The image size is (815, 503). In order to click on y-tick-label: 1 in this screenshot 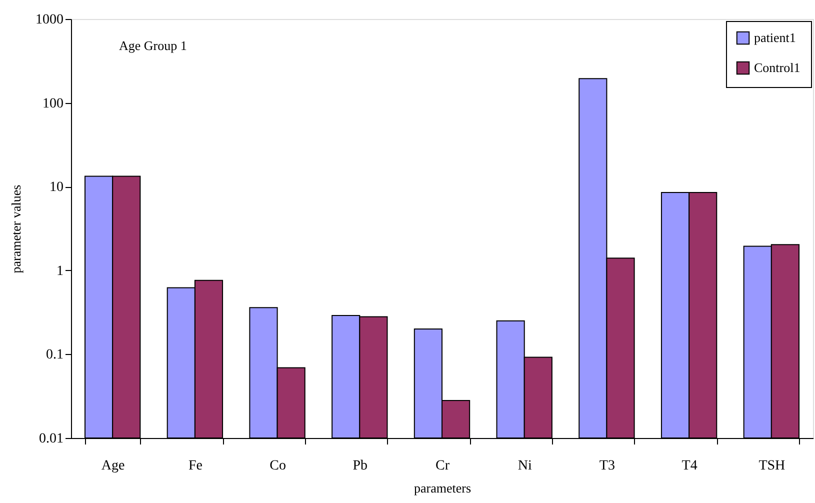, I will do `click(60, 271)`.